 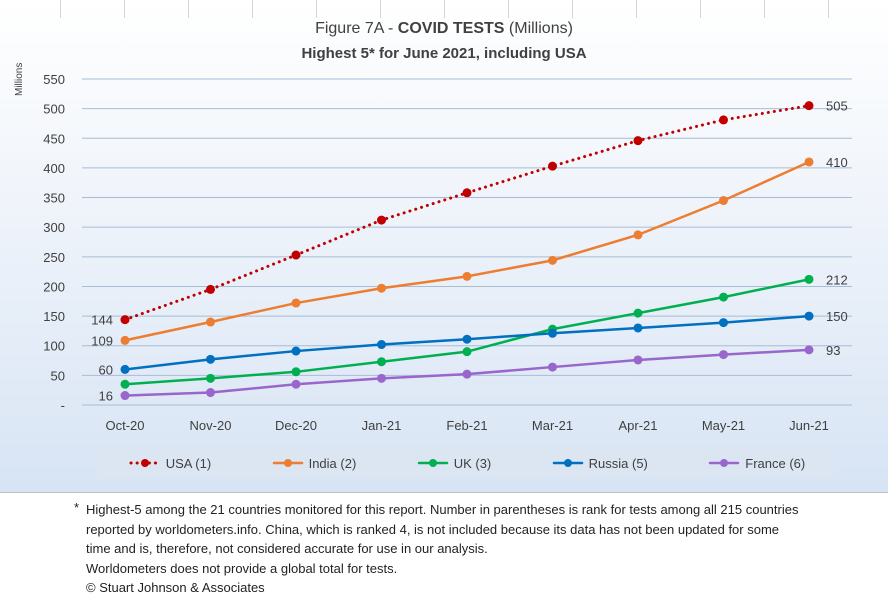 What do you see at coordinates (837, 106) in the screenshot?
I see `data-label: 505` at bounding box center [837, 106].